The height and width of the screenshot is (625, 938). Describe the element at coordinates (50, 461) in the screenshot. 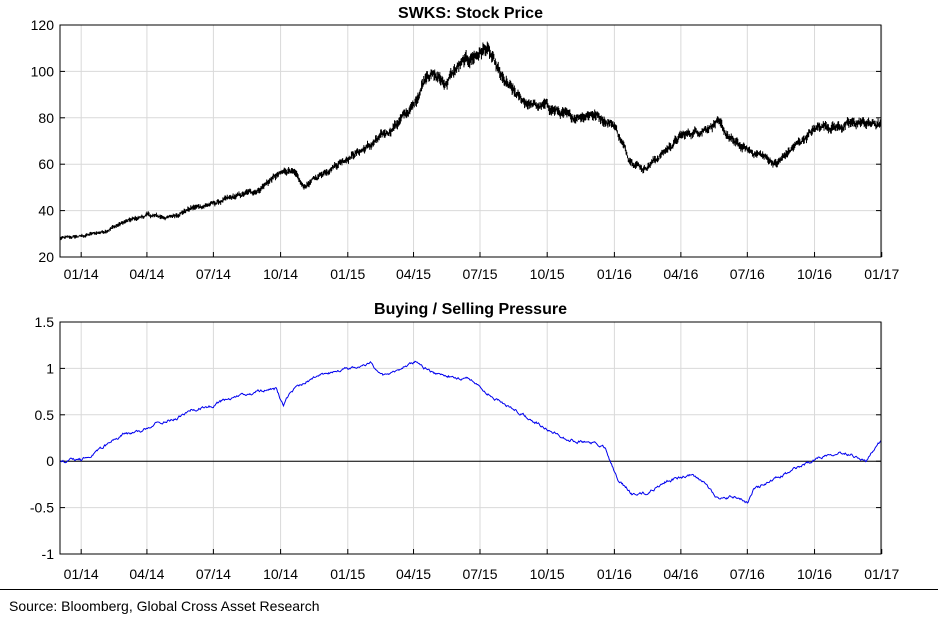

I see `y-tick-label: 0` at that location.